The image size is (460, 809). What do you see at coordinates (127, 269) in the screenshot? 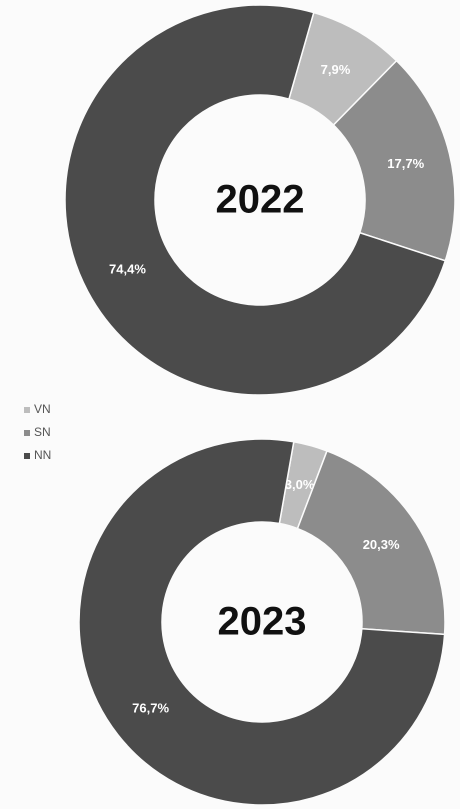
I see `value-label: 74,4%` at bounding box center [127, 269].